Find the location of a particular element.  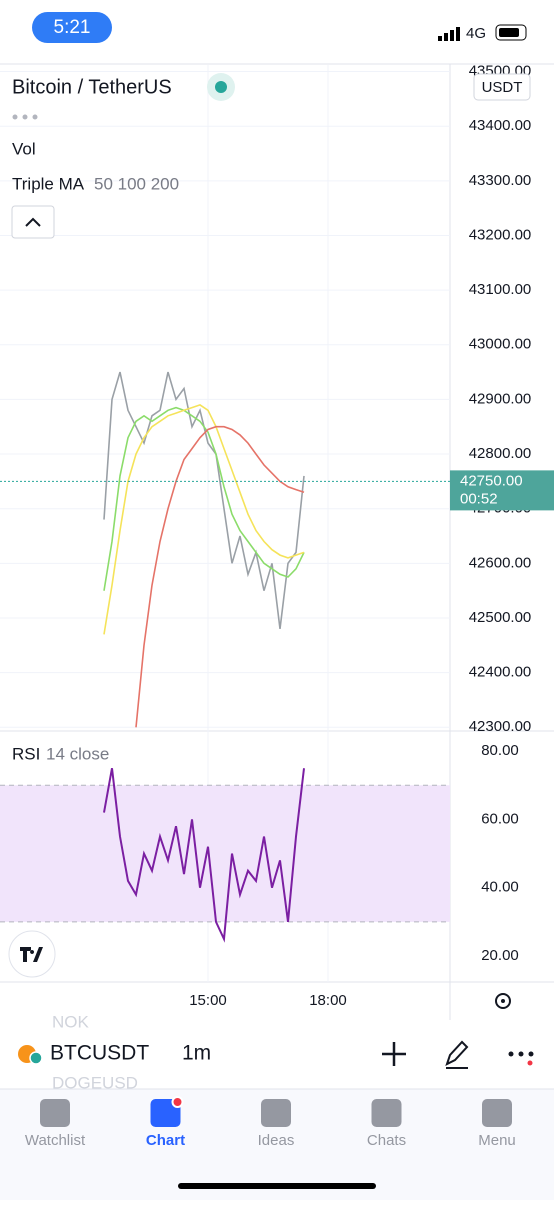

interval: 1m is located at coordinates (196, 1053).